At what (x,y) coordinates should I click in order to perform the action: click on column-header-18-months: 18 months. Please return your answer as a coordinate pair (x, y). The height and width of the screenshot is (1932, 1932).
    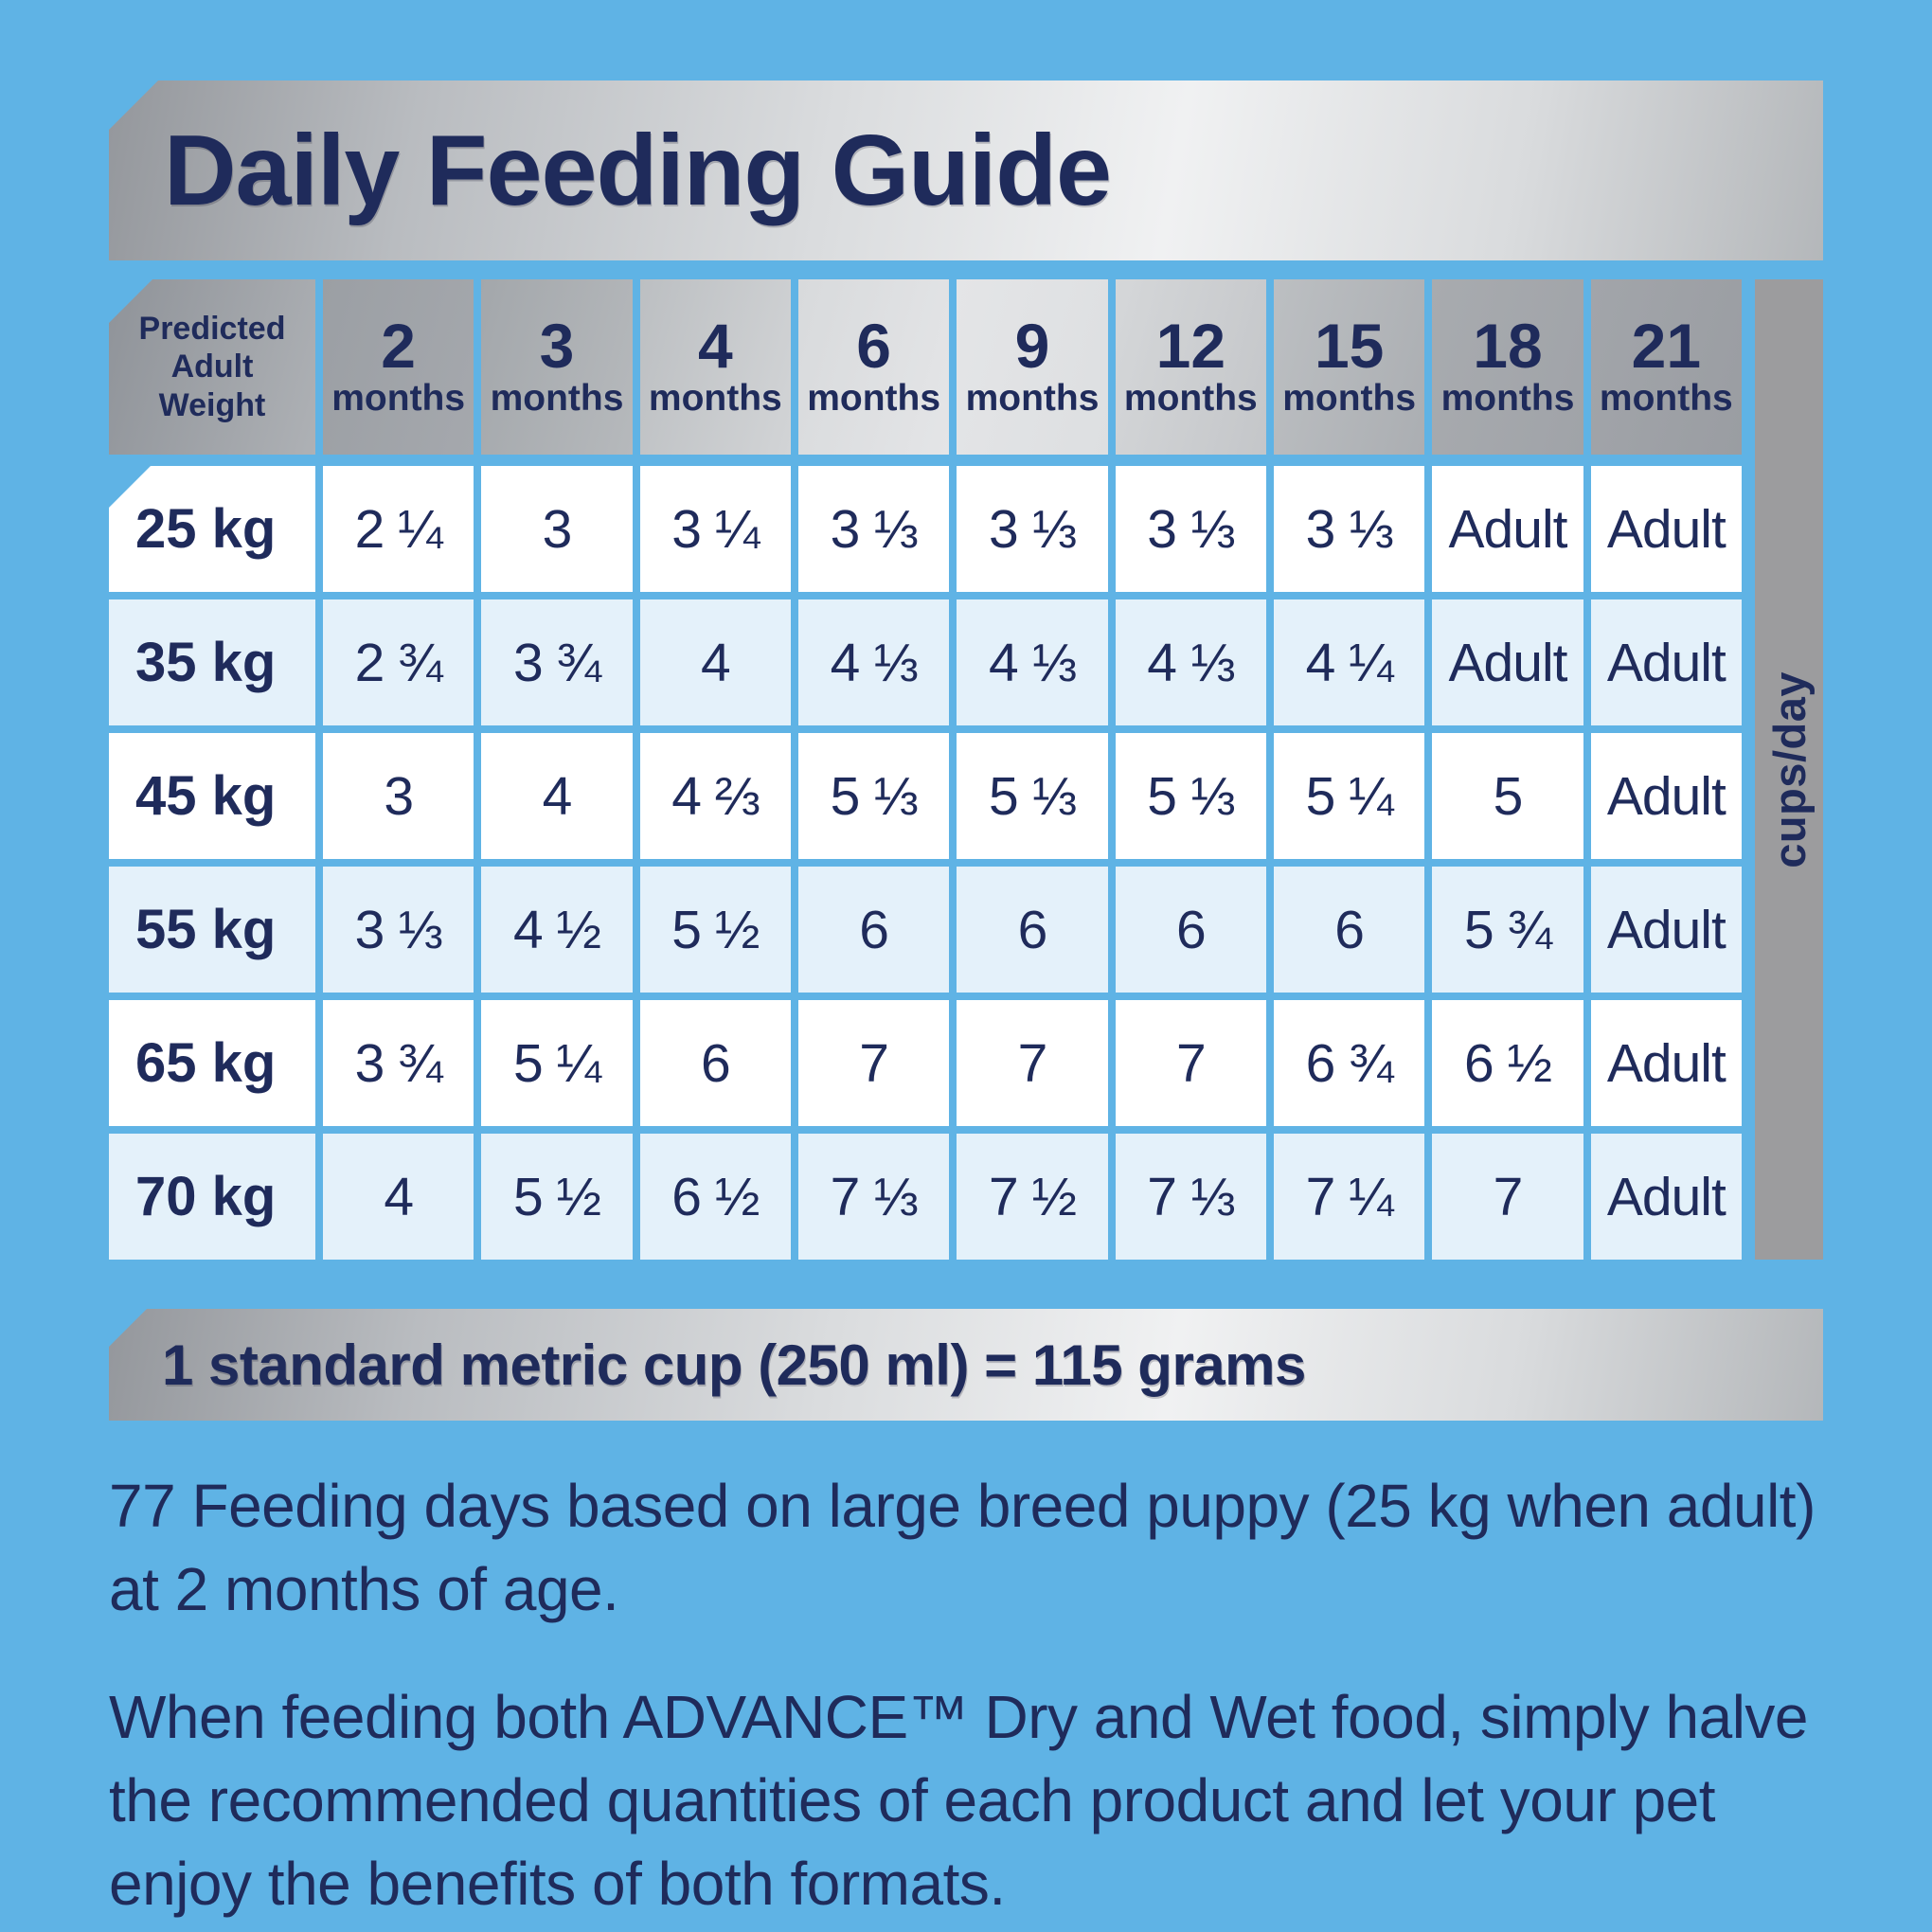
    Looking at the image, I should click on (1507, 367).